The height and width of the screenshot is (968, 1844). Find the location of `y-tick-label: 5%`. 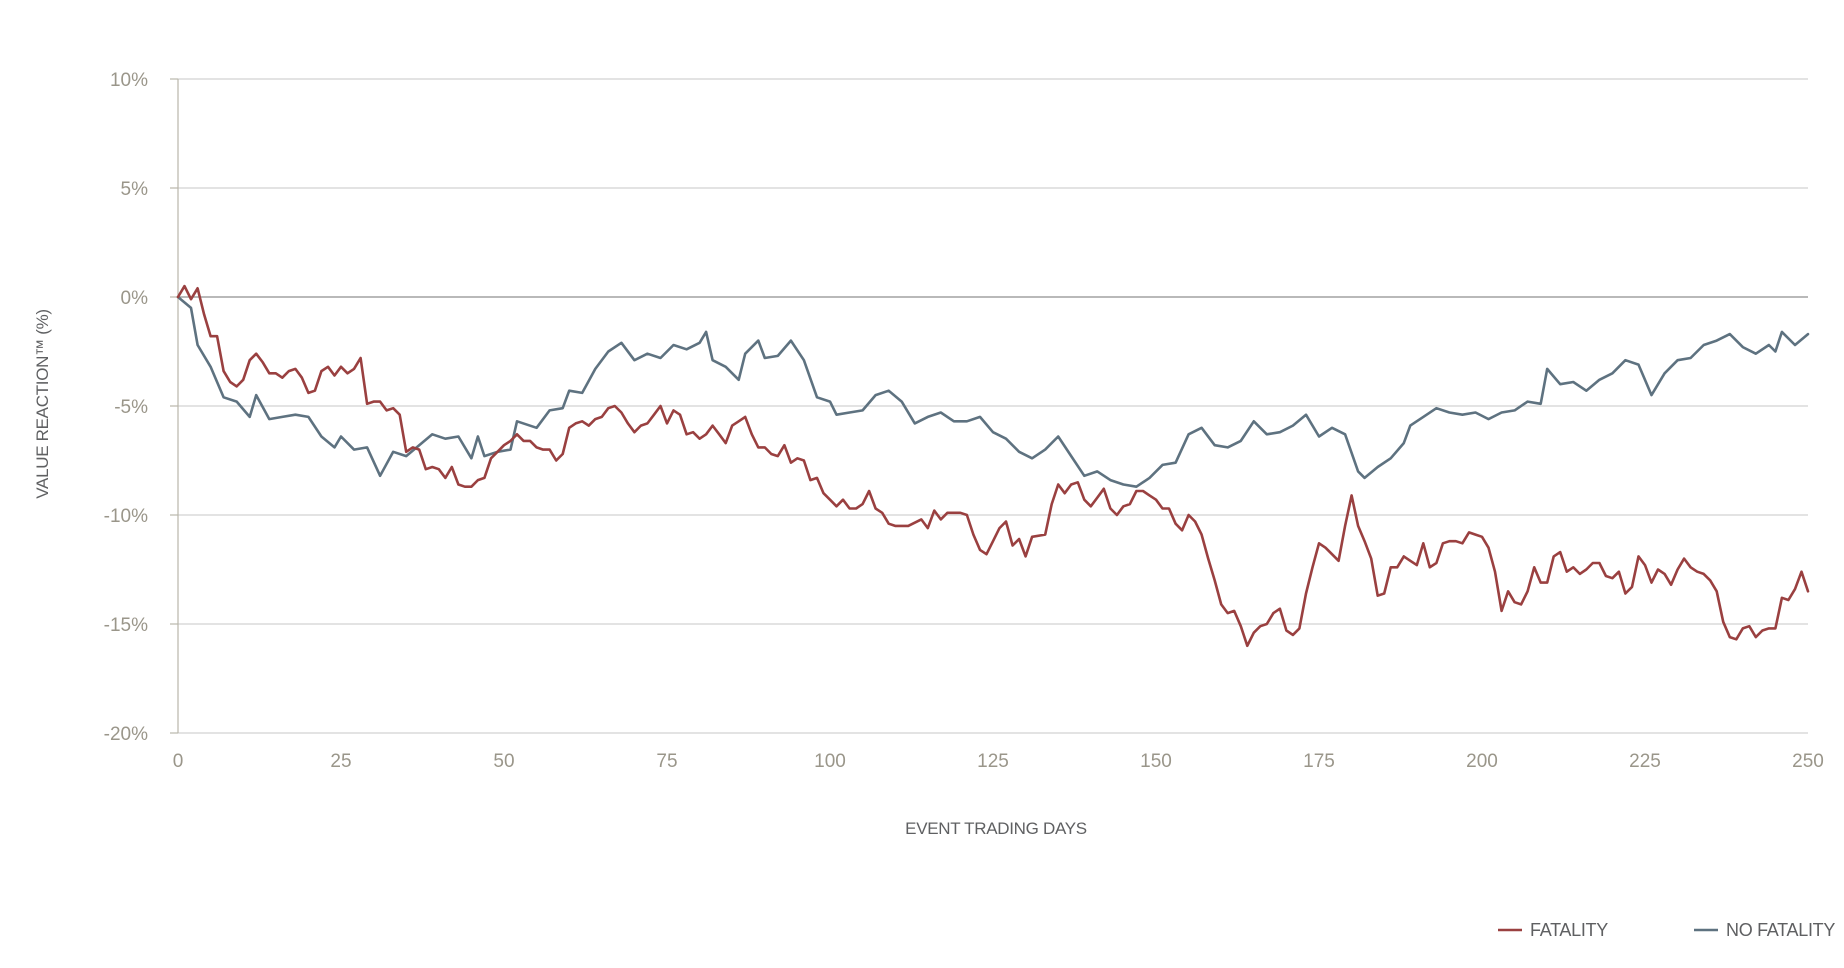

y-tick-label: 5% is located at coordinates (135, 189).